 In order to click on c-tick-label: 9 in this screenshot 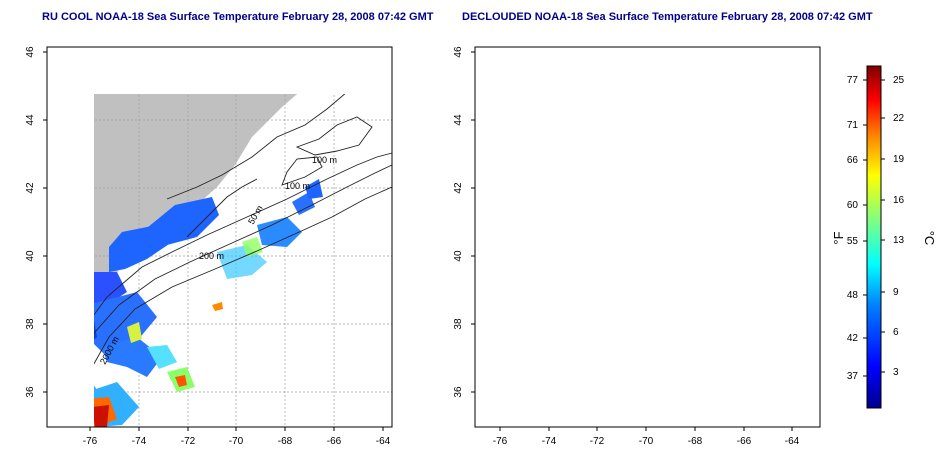, I will do `click(896, 292)`.